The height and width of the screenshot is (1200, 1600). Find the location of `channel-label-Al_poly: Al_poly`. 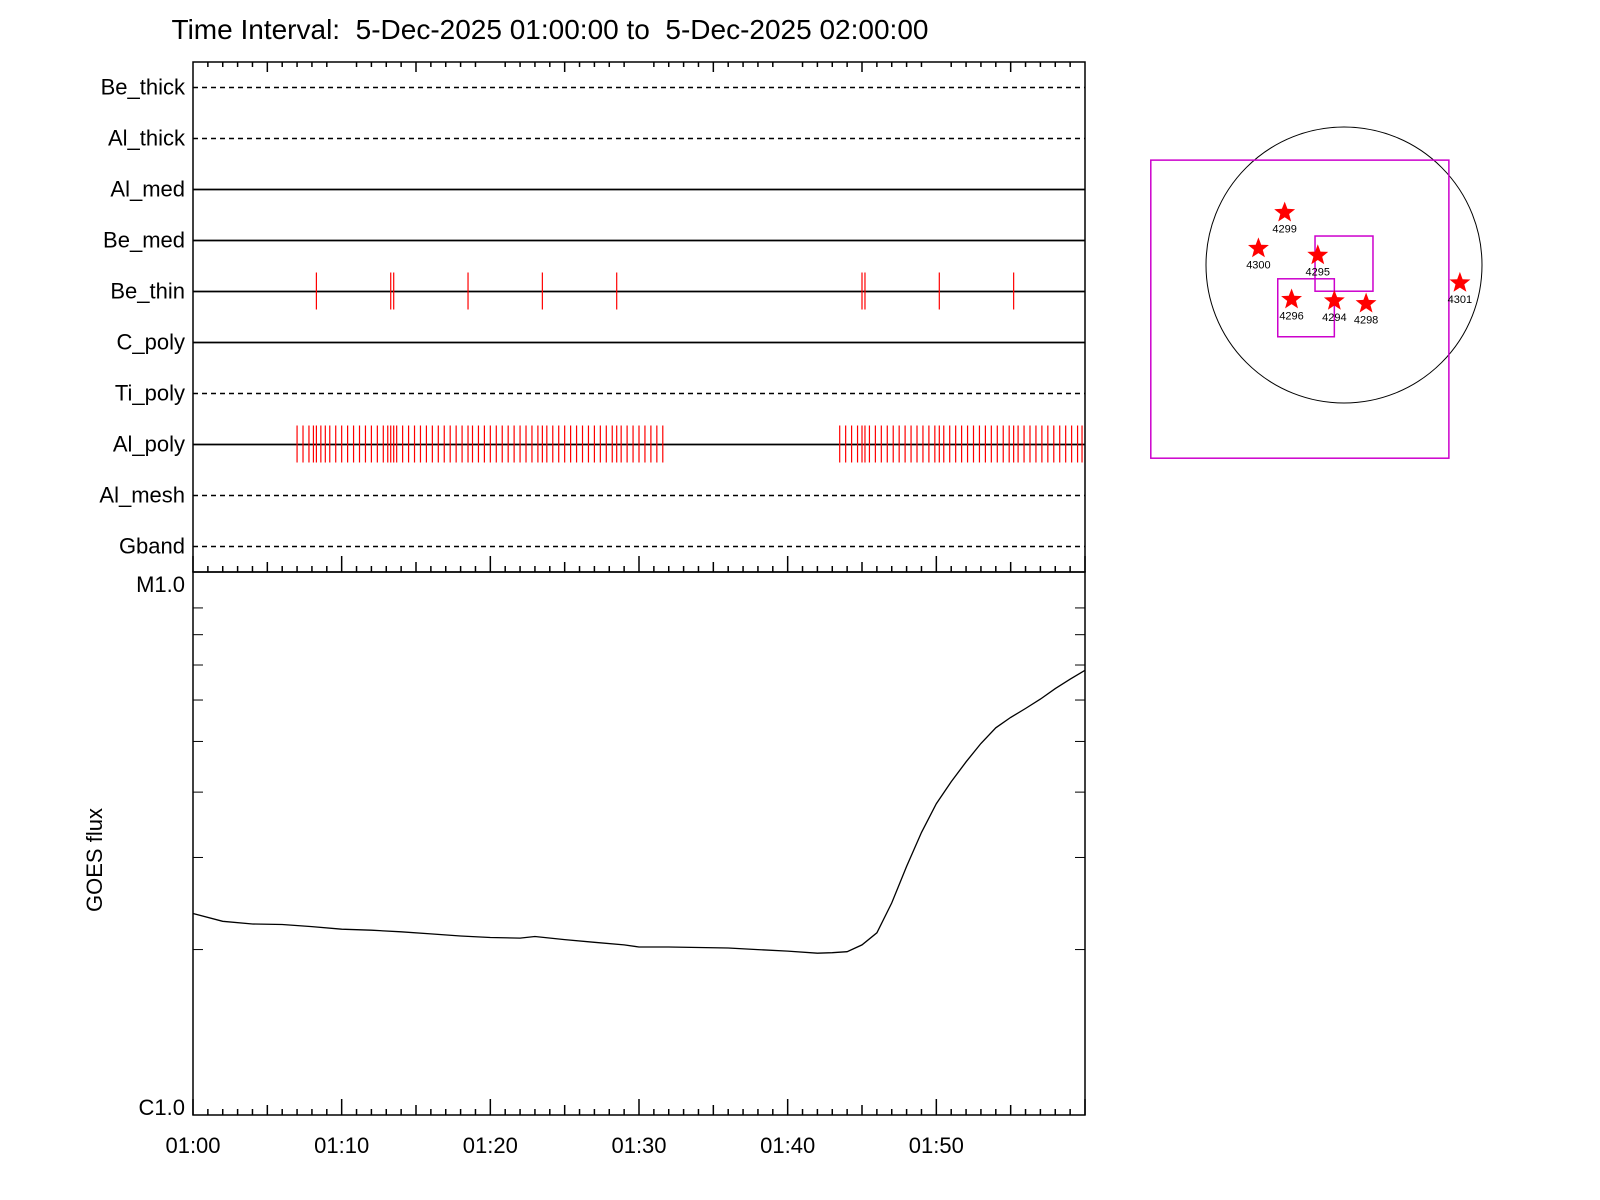

channel-label-Al_poly: Al_poly is located at coordinates (149, 444).